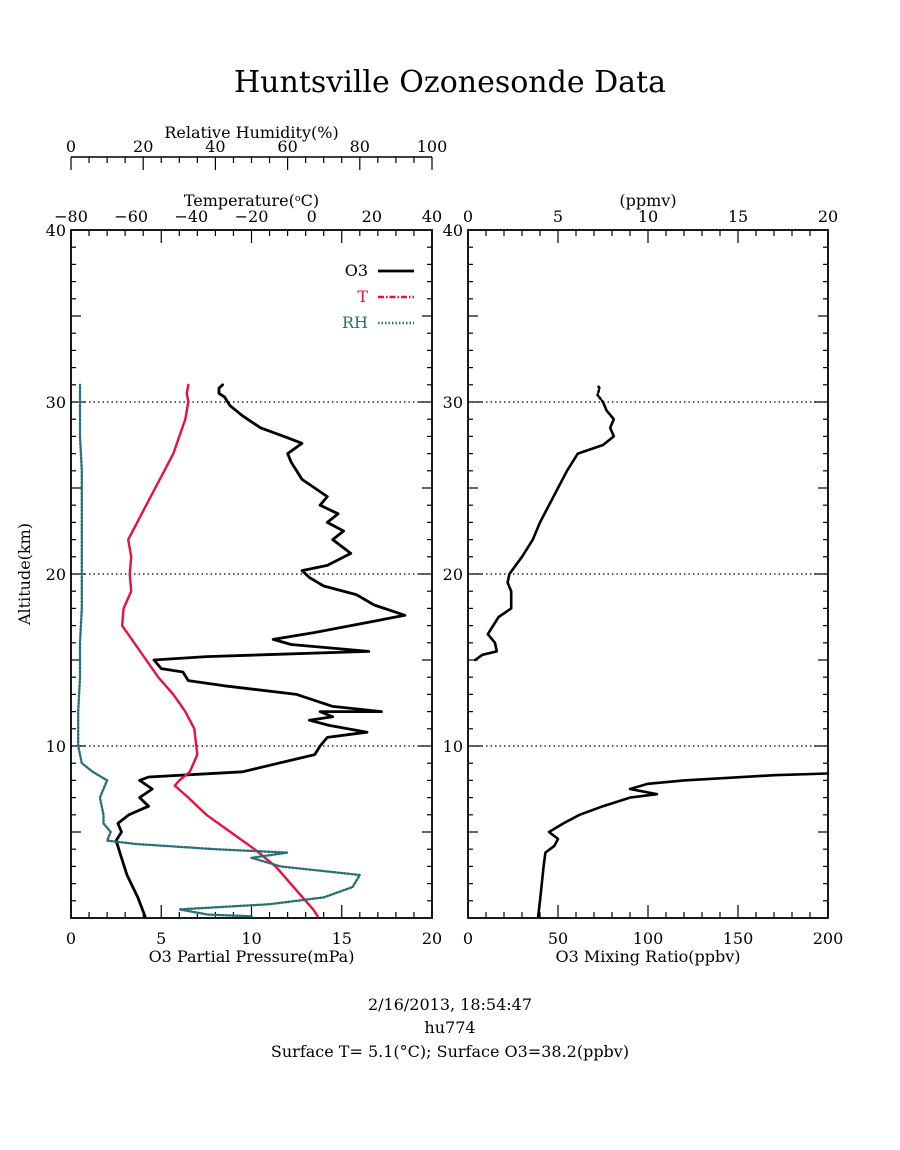 The image size is (900, 1150). Describe the element at coordinates (56, 230) in the screenshot. I see `left-ytick-label: 40` at that location.